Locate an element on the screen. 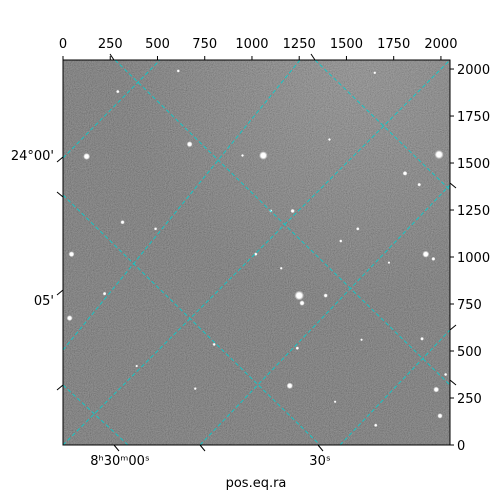 The image size is (500, 500). x-axis-title: pos.eq.ra is located at coordinates (256, 483).